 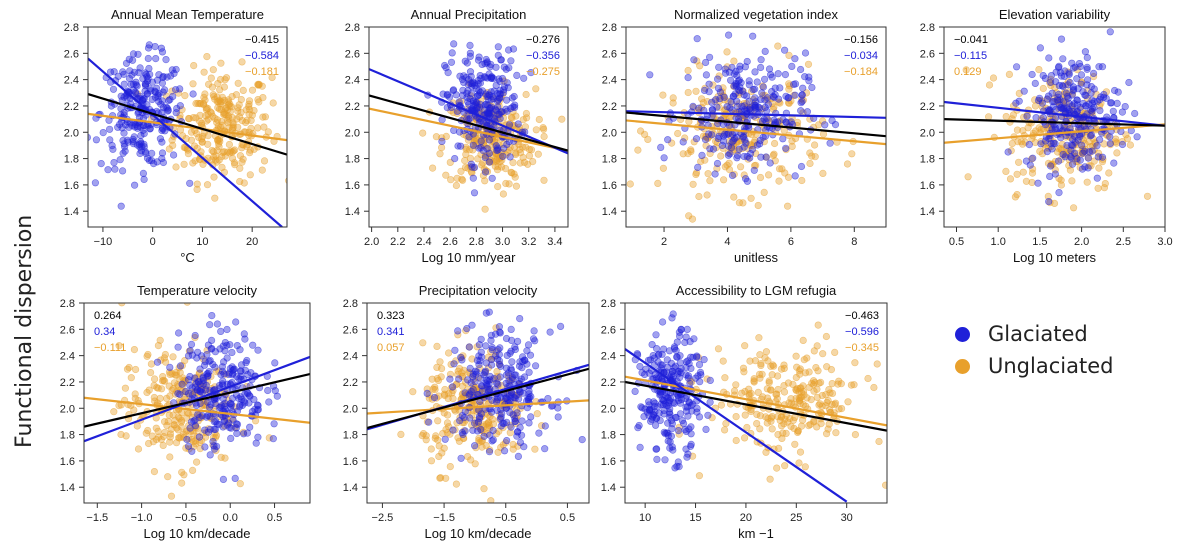 What do you see at coordinates (391, 348) in the screenshot?
I see `unglaciated-correlation: 0.057` at bounding box center [391, 348].